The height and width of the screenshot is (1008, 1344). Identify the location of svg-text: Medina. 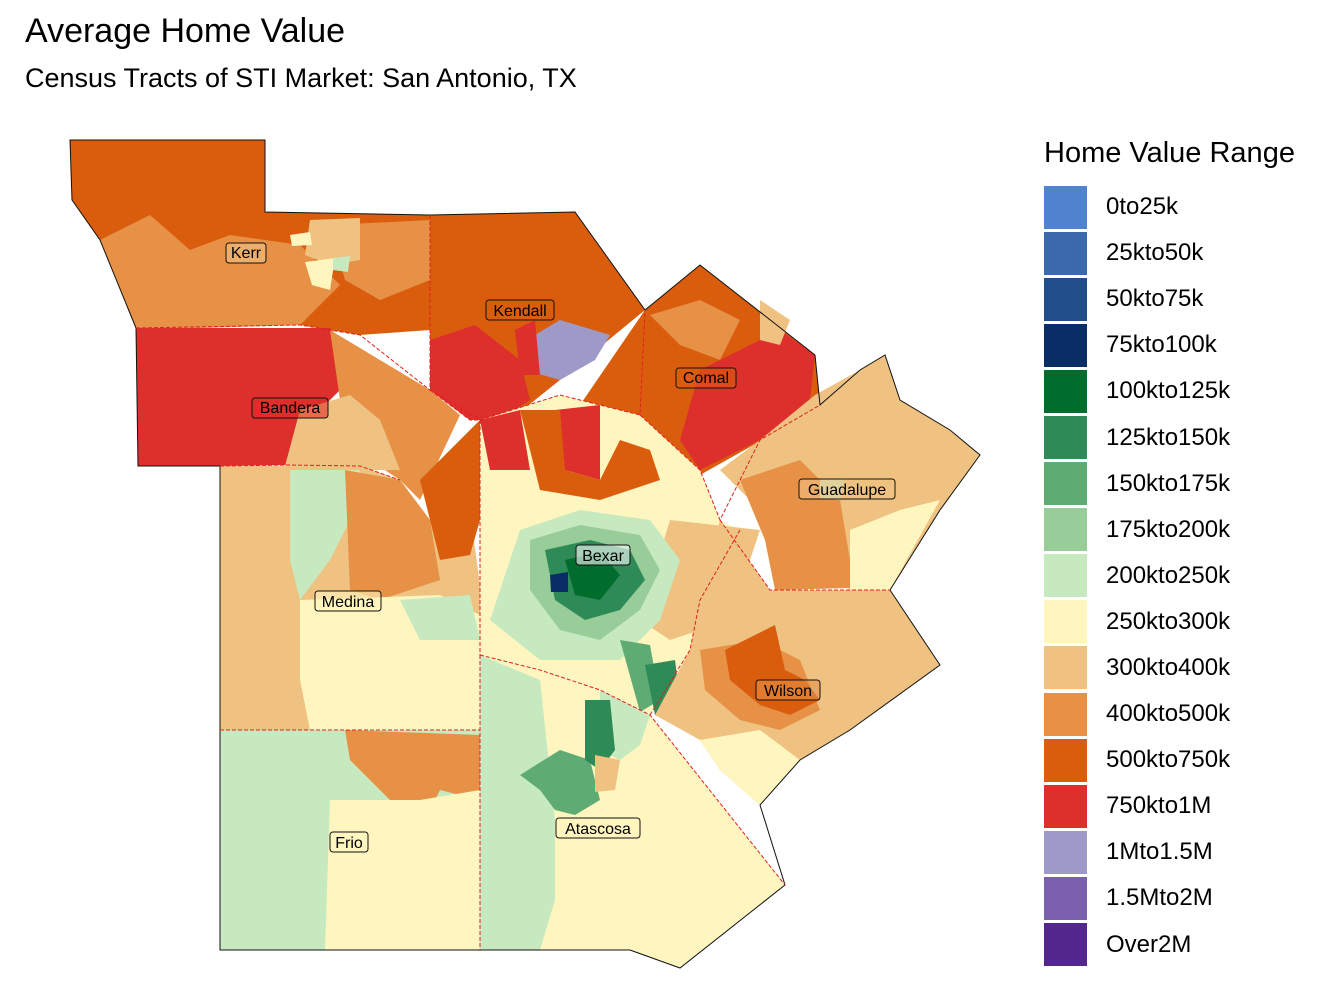
(348, 602).